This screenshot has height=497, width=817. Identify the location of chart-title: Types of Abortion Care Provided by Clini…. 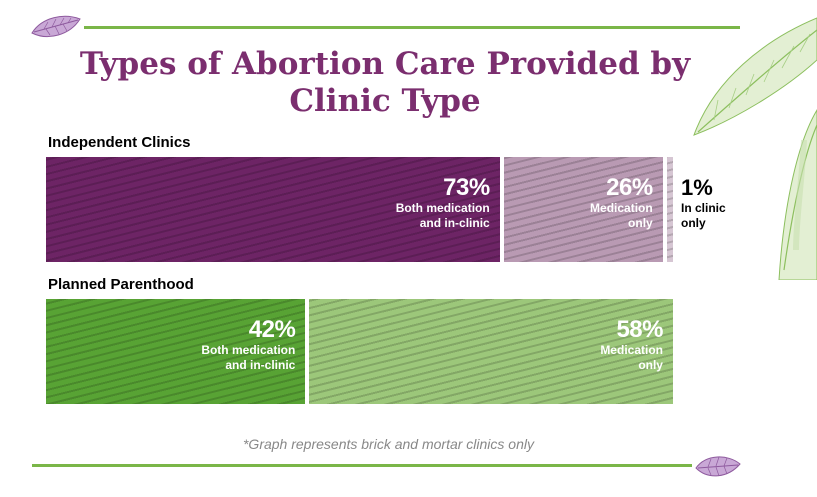
(385, 82).